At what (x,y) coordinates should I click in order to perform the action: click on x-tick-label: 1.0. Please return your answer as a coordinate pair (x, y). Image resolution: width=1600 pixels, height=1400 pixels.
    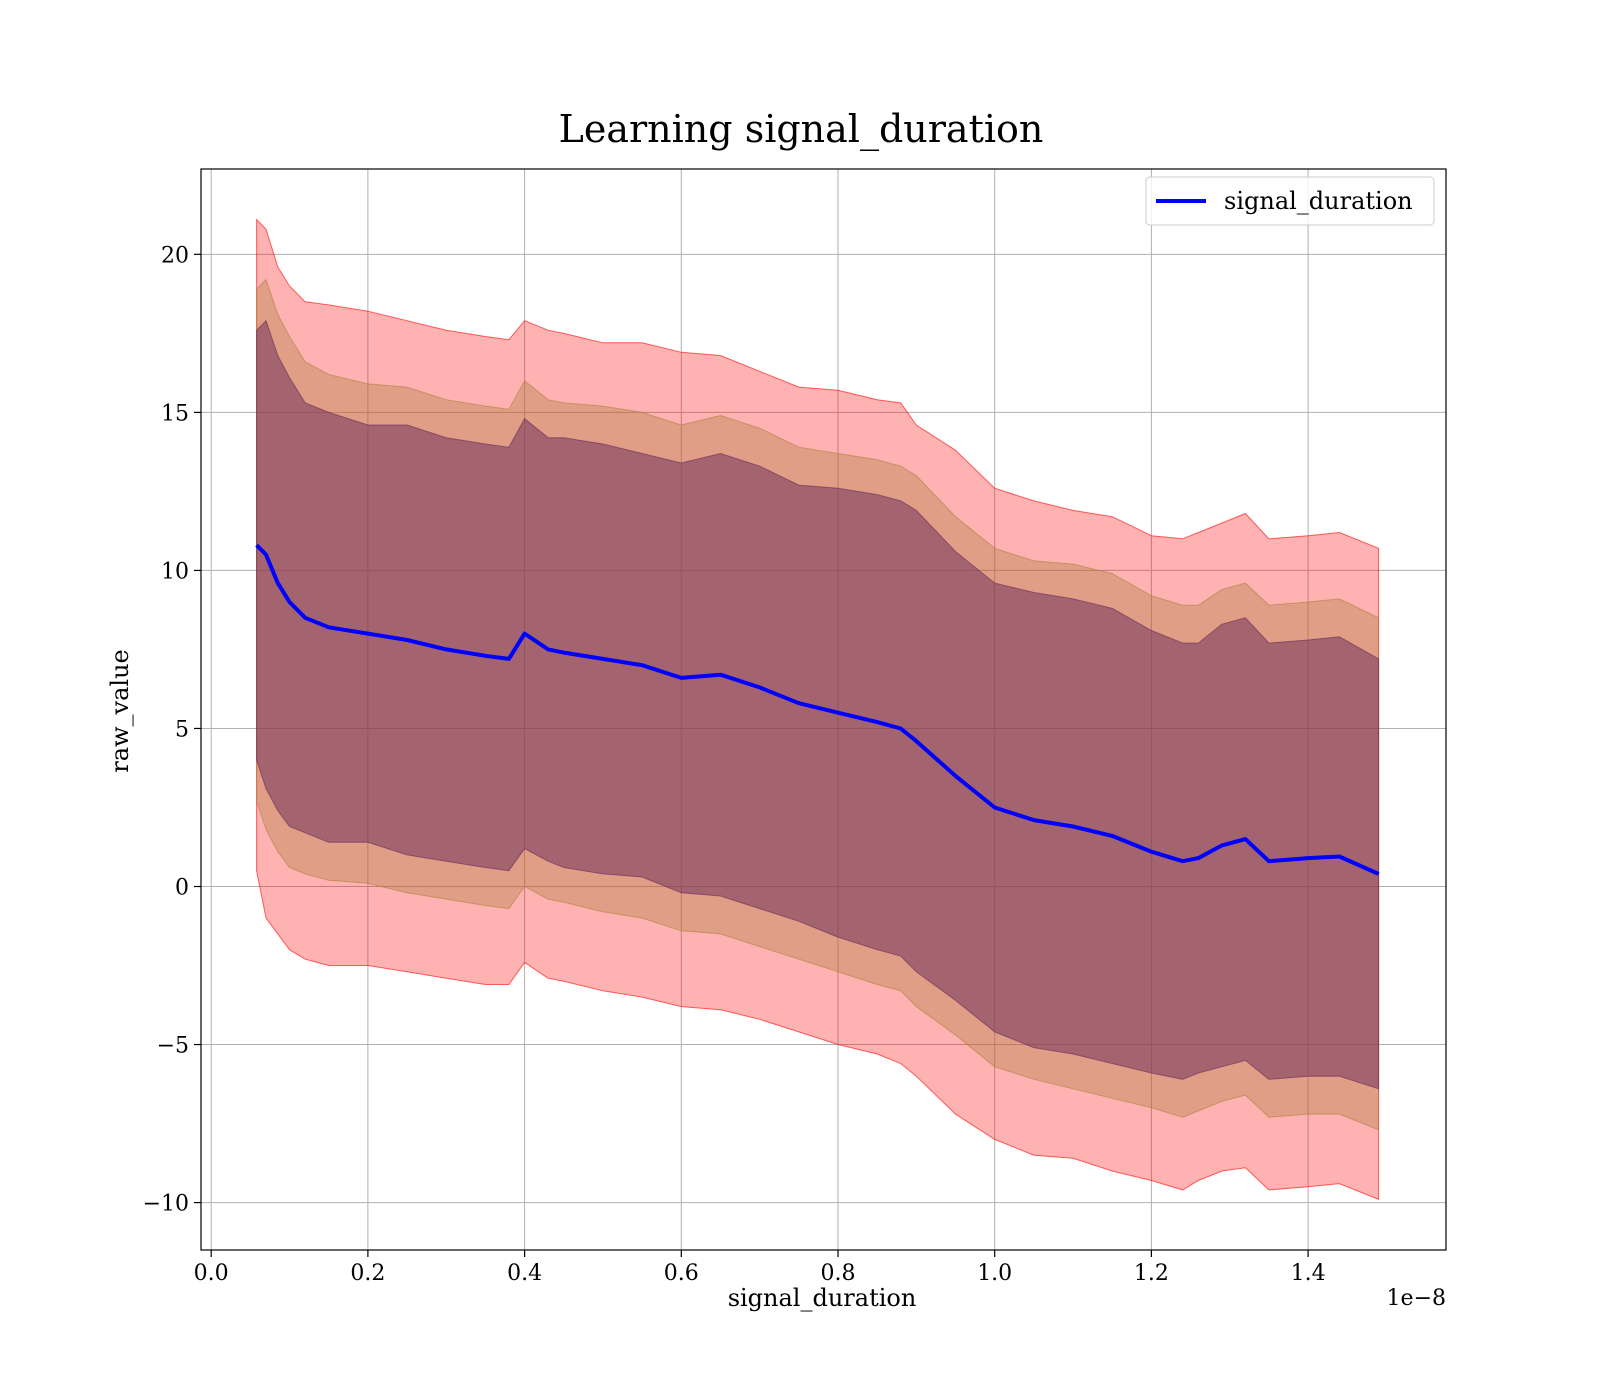
    Looking at the image, I should click on (994, 1273).